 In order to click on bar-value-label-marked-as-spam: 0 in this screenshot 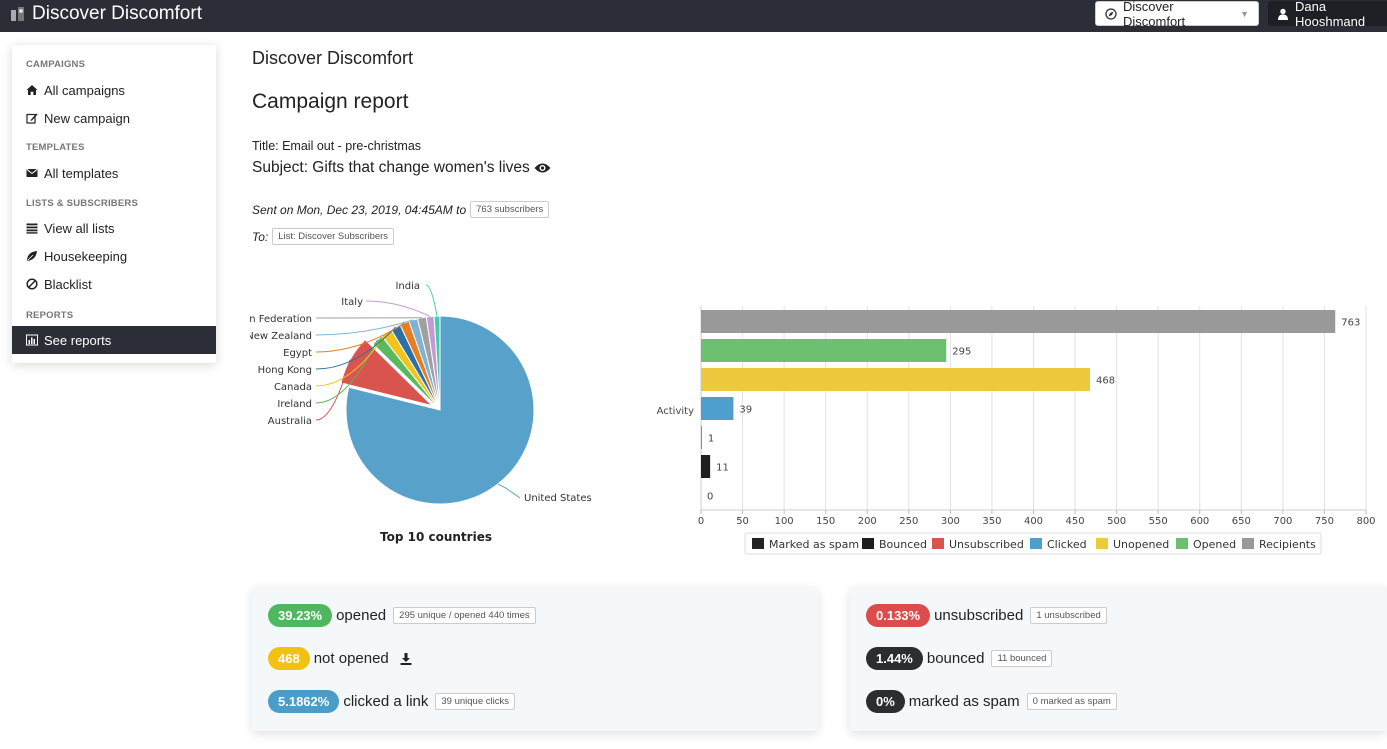, I will do `click(710, 497)`.